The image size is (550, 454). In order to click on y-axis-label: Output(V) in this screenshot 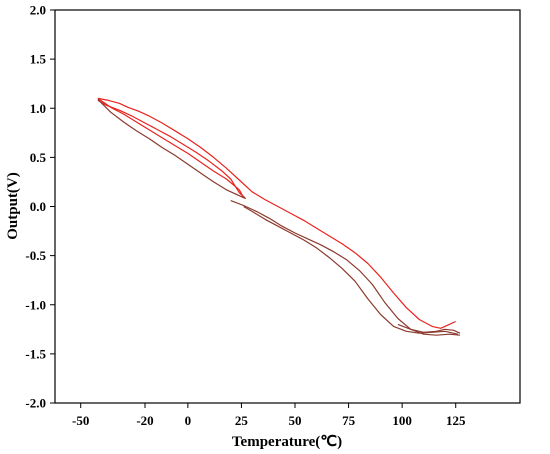, I will do `click(13, 206)`.